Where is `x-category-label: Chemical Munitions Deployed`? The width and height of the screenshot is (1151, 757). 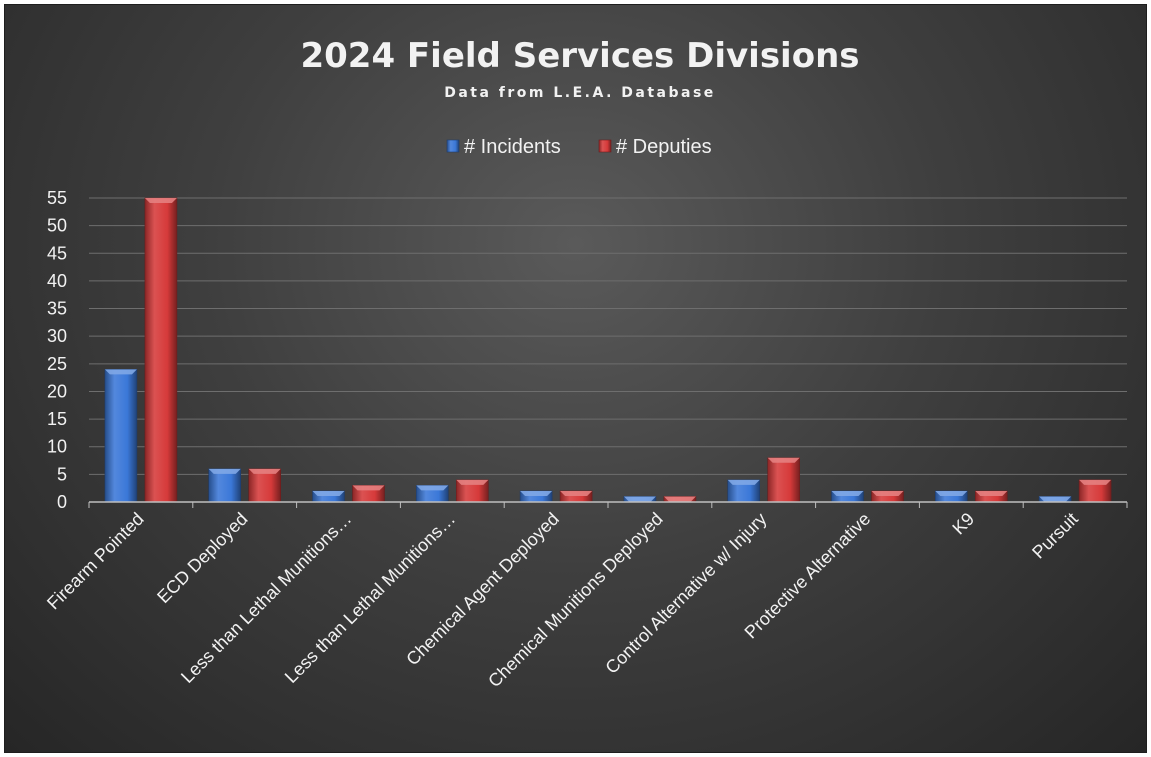
x-category-label: Chemical Munitions Deployed is located at coordinates (575, 600).